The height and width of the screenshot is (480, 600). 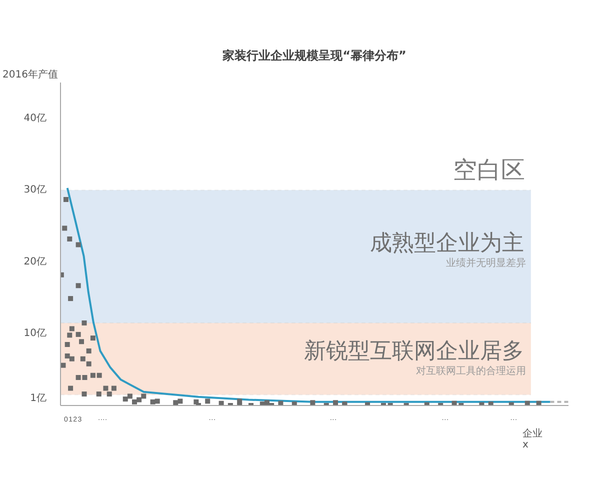 What do you see at coordinates (532, 439) in the screenshot?
I see `x-axis-title: 企业 x` at bounding box center [532, 439].